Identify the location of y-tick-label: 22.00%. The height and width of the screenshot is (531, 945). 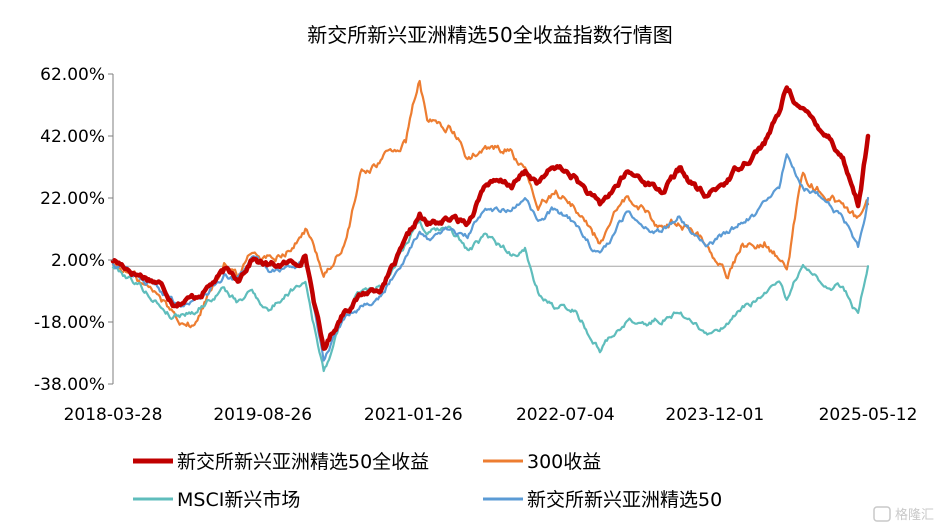
(72, 199).